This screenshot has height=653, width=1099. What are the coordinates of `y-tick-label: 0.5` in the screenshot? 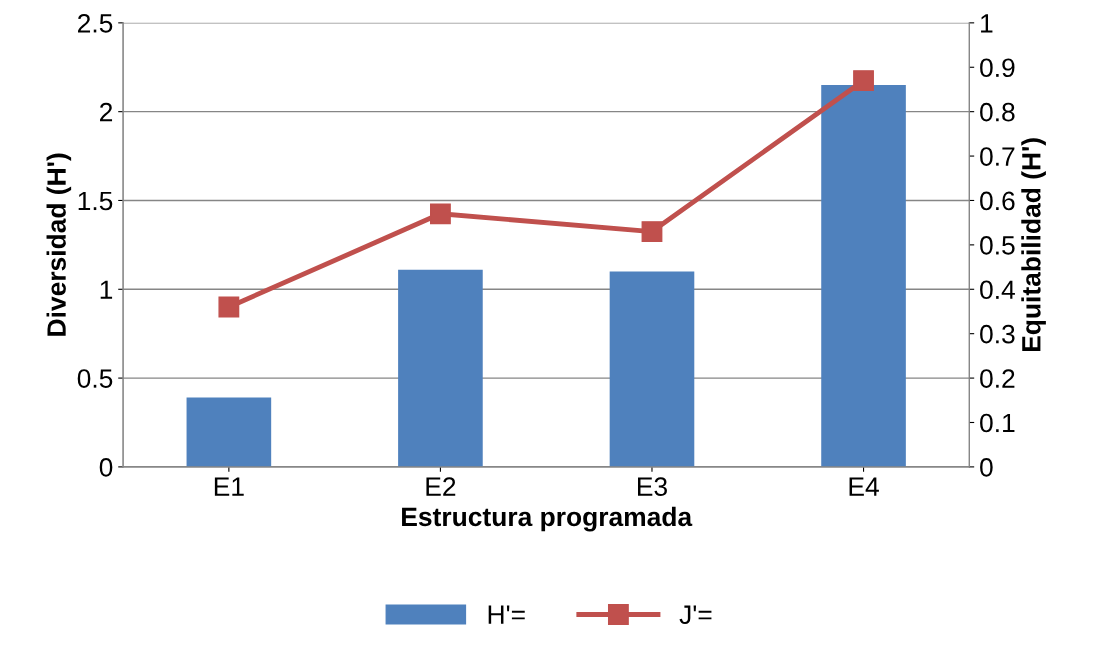 It's located at (95, 378).